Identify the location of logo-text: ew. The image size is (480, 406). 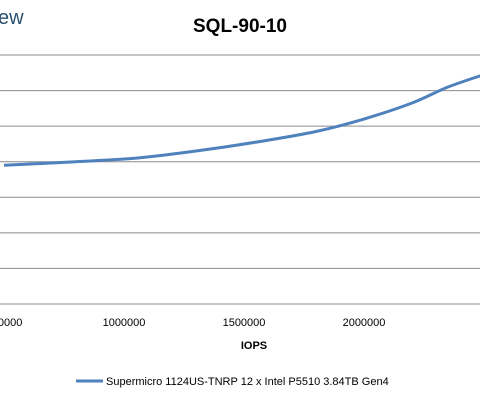
(12, 18).